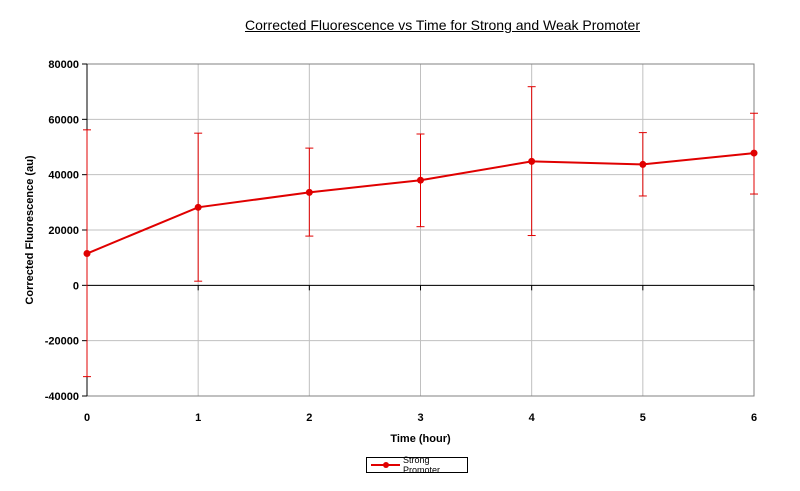 Image resolution: width=800 pixels, height=491 pixels. Describe the element at coordinates (30, 229) in the screenshot. I see `y-axis-title: Corrected Fluorescence (au)` at that location.